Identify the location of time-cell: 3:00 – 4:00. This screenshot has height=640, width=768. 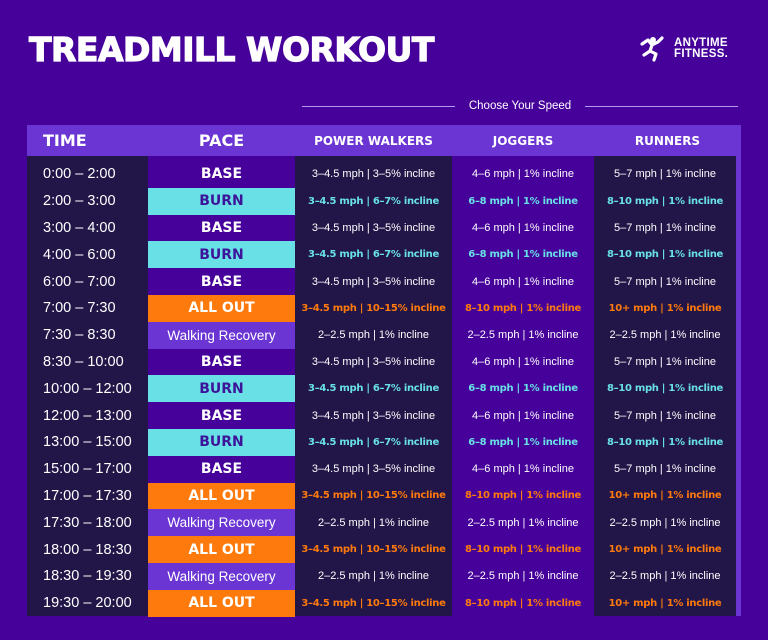
(79, 227).